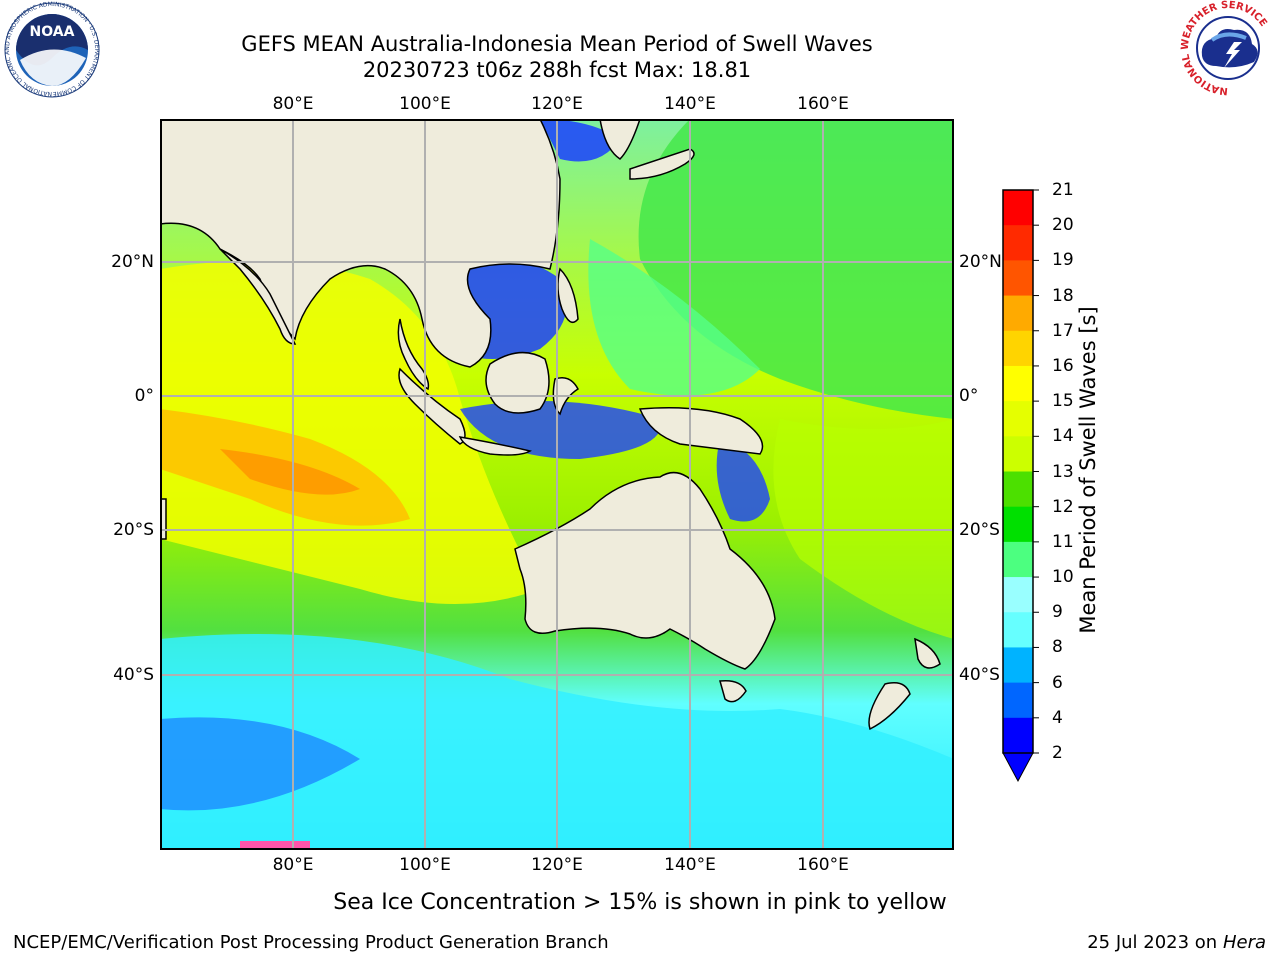 The width and height of the screenshot is (1280, 960). Describe the element at coordinates (1228, 50) in the screenshot. I see `nws-logo: NATIONAL WEATHER SERVICE` at that location.